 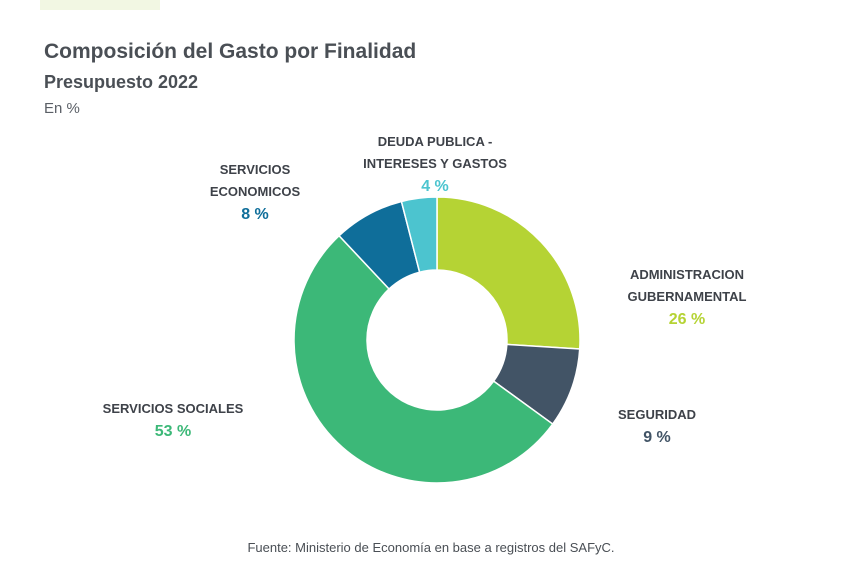 What do you see at coordinates (173, 408) in the screenshot?
I see `slice-name-line1: SERVICIOS SOCIALES` at bounding box center [173, 408].